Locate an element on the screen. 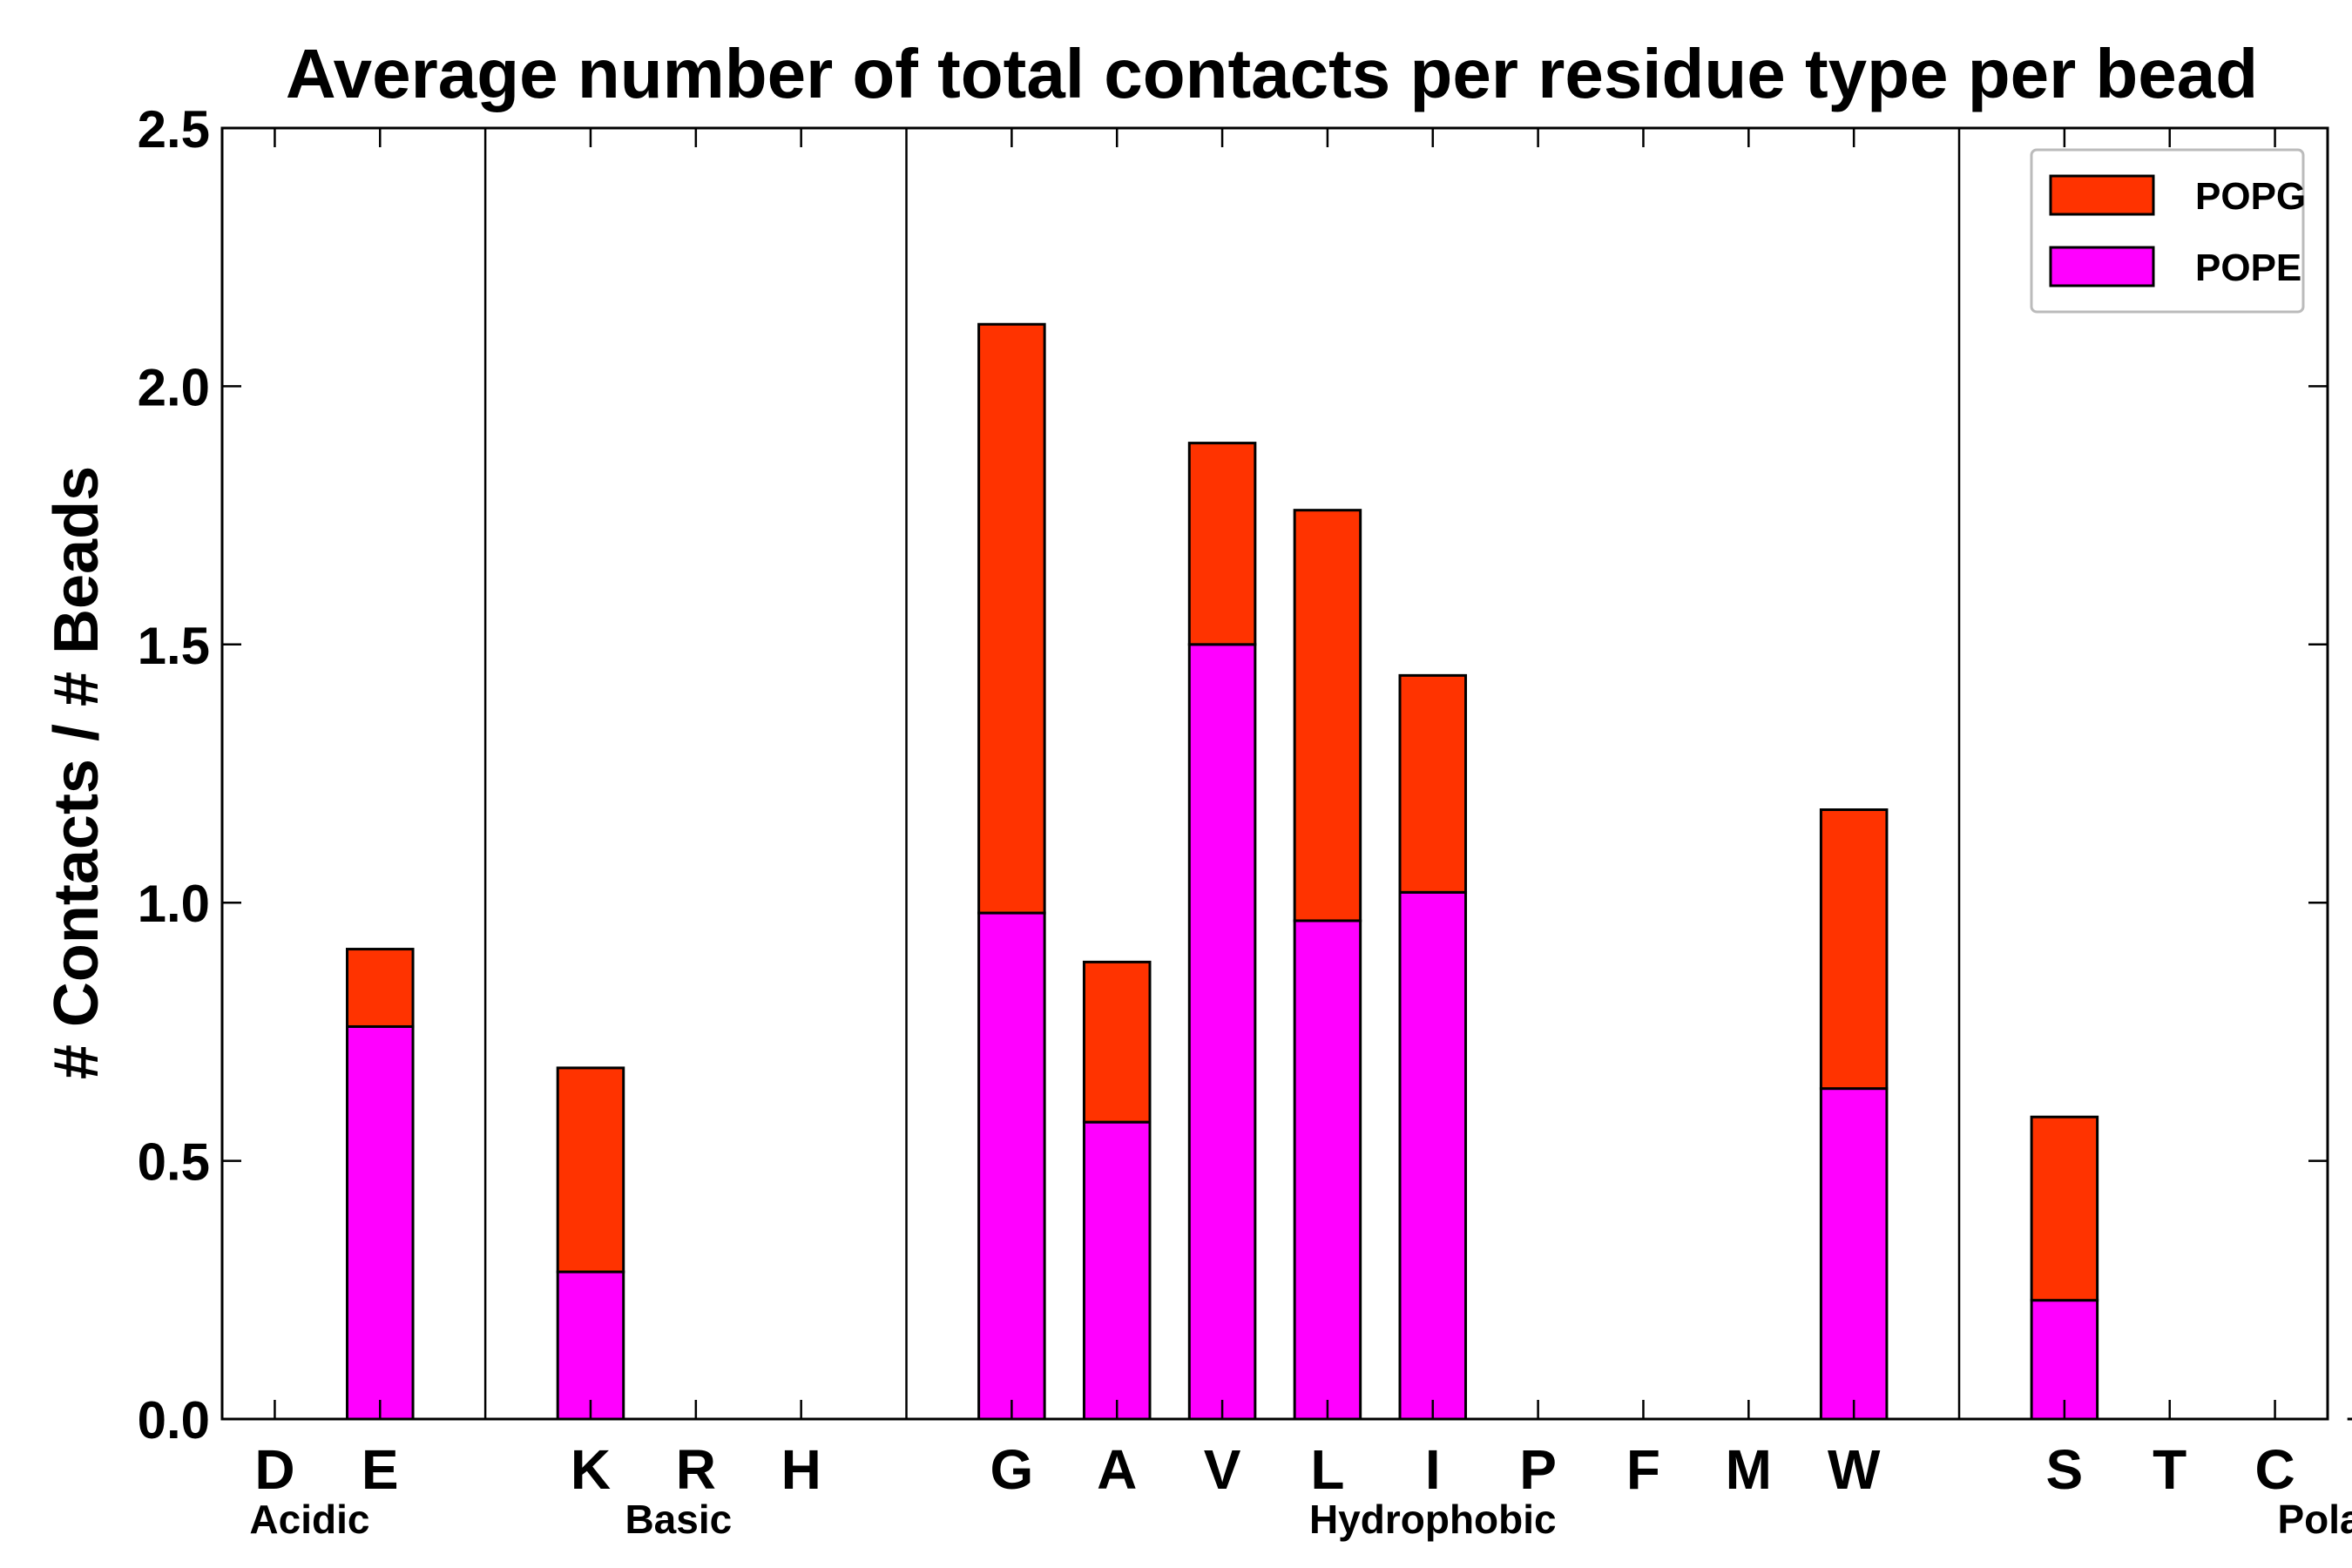  x-tick-label-V: V is located at coordinates (1222, 1469).